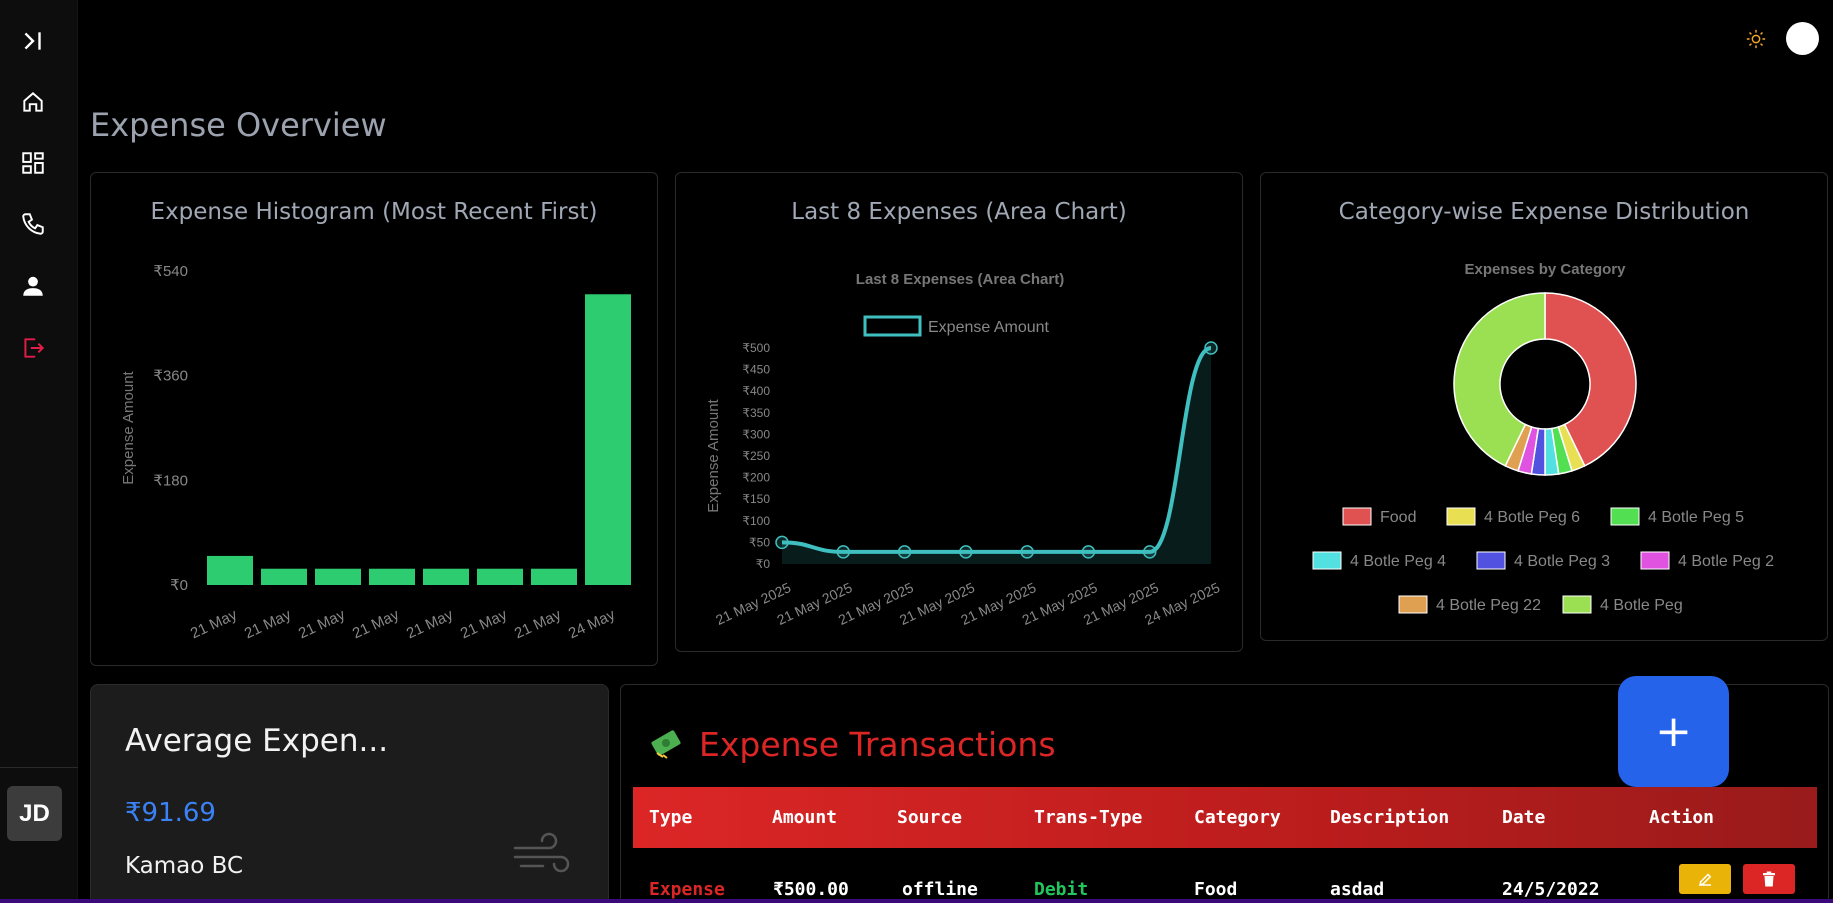 This screenshot has height=903, width=1833. What do you see at coordinates (671, 817) in the screenshot?
I see `col-type: Type` at bounding box center [671, 817].